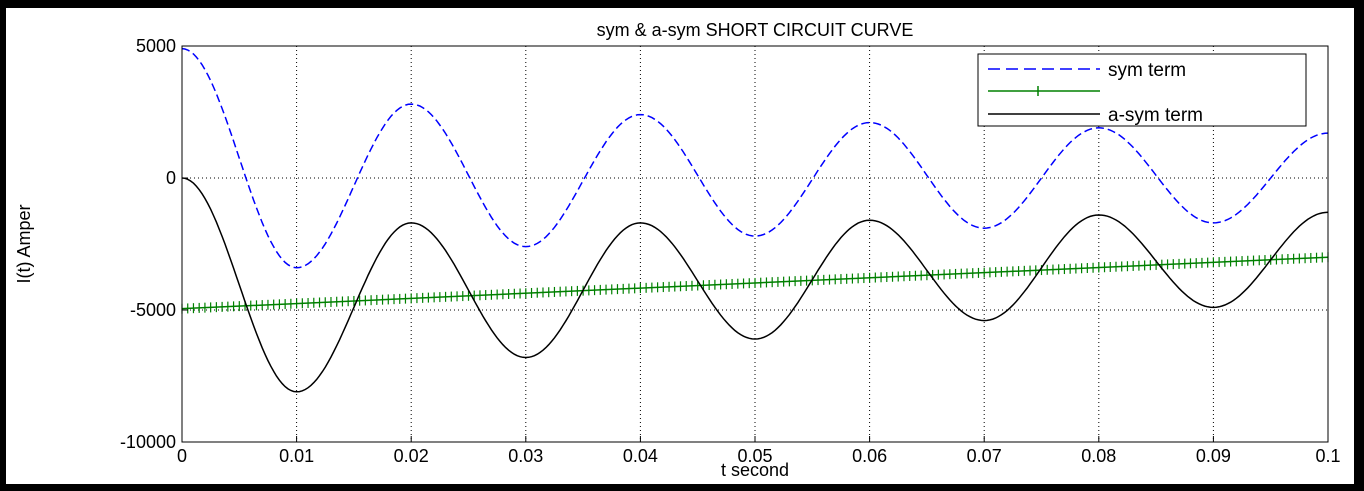 The height and width of the screenshot is (491, 1364). What do you see at coordinates (156, 46) in the screenshot?
I see `y-tick-label: 5000` at bounding box center [156, 46].